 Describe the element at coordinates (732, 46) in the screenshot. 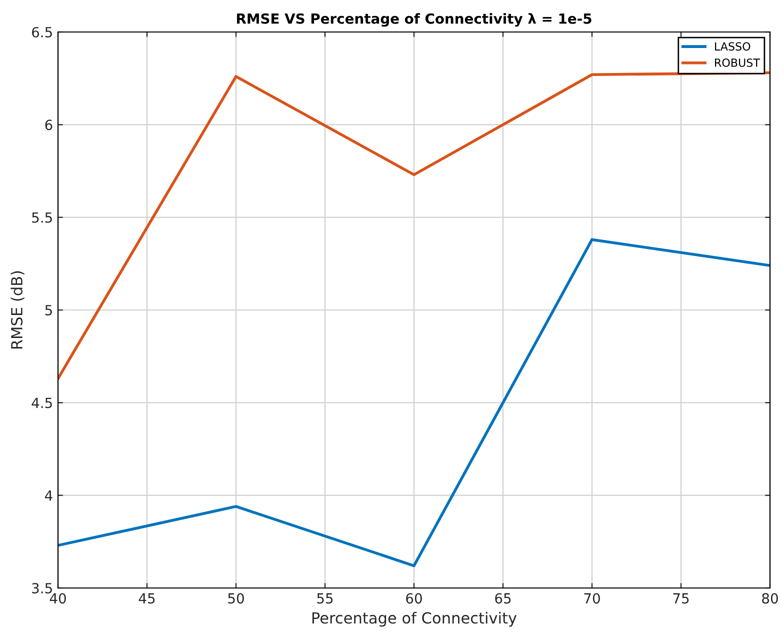

I see `legend-label: LASSO` at that location.